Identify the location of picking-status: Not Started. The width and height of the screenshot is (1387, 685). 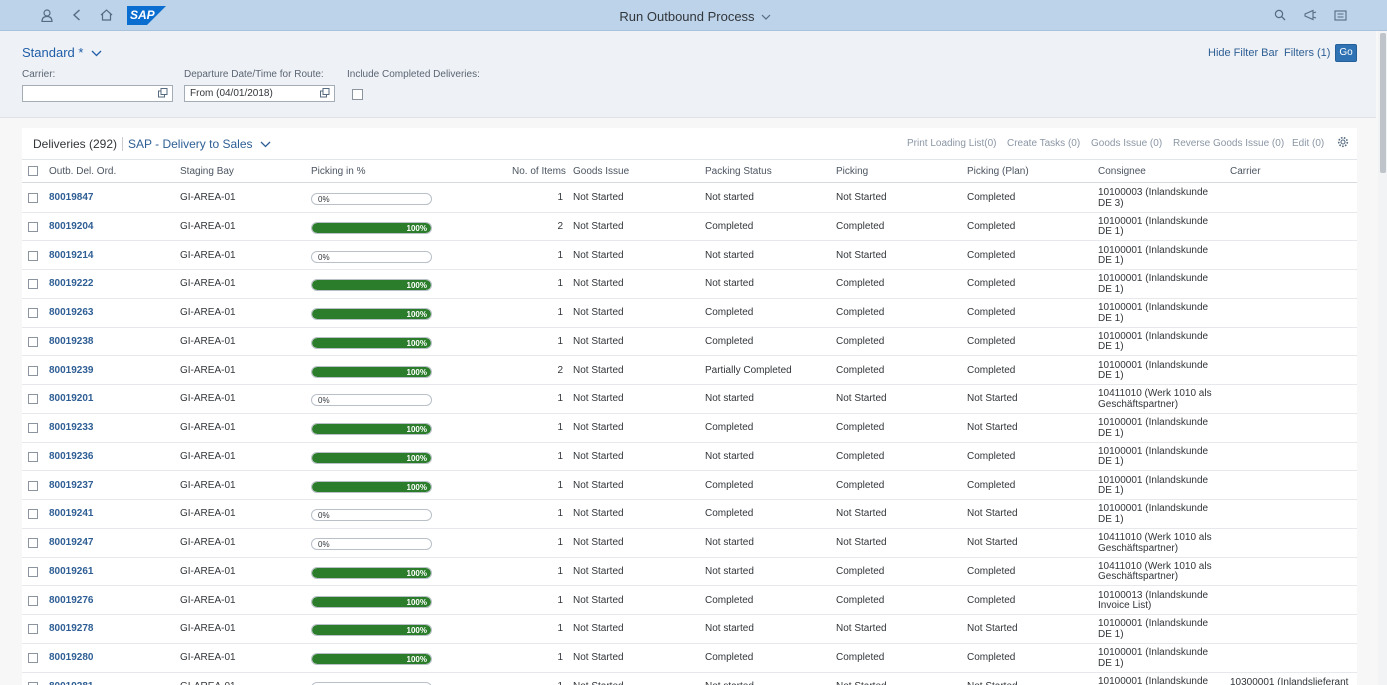
(861, 197).